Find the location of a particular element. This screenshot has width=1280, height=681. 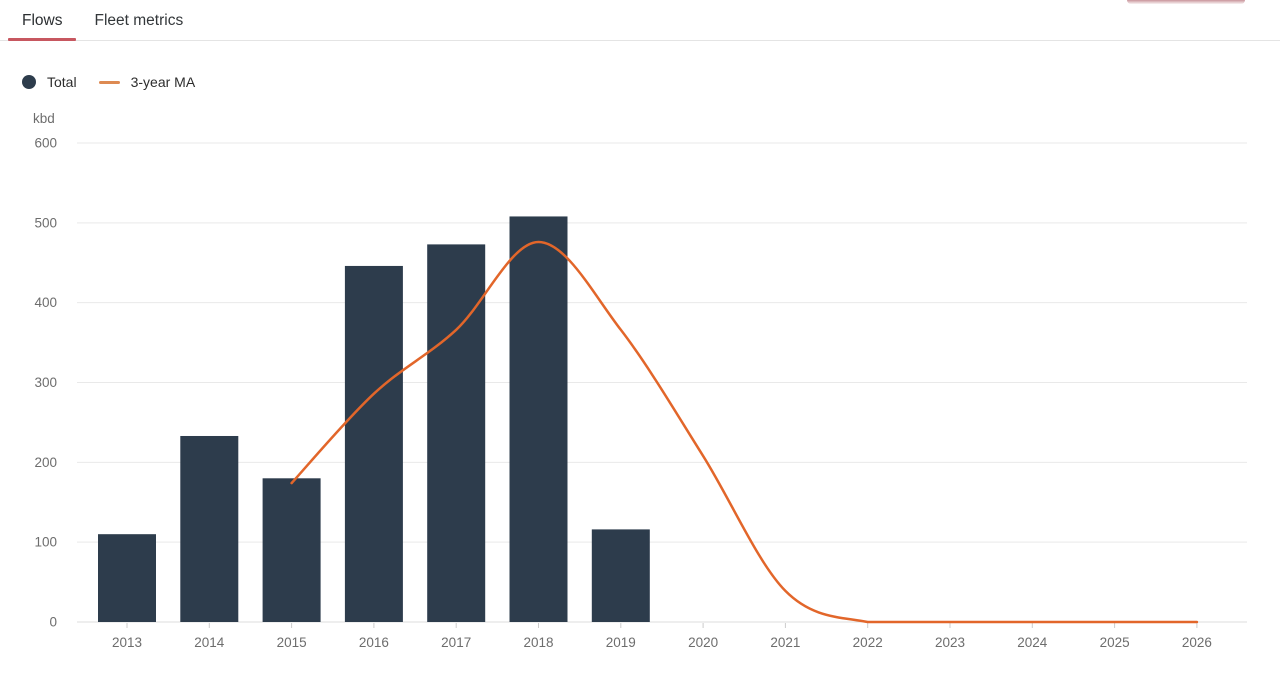

y-axis-tick-label: 200 is located at coordinates (45, 462).